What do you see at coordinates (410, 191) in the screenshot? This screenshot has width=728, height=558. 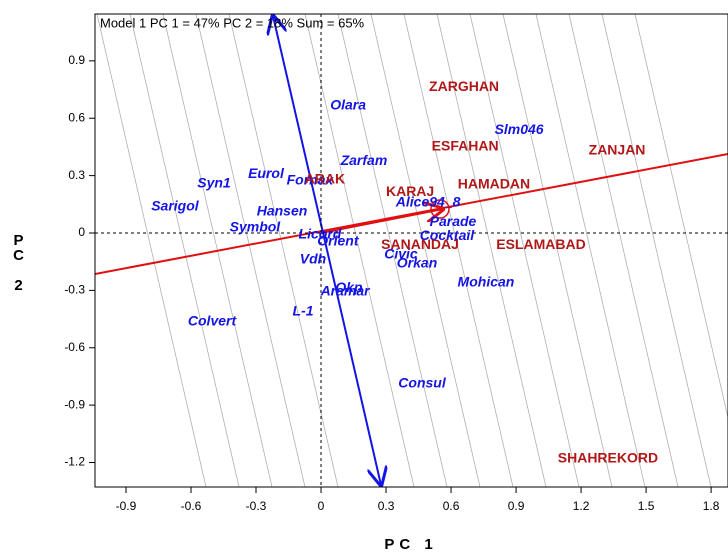 I see `point-label: KARAJ` at bounding box center [410, 191].